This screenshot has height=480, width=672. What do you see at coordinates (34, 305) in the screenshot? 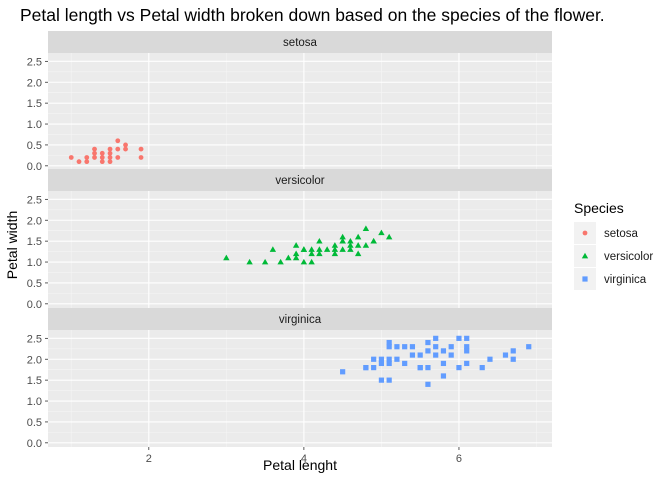
I see `y-tick-label: 0.0` at bounding box center [34, 305].